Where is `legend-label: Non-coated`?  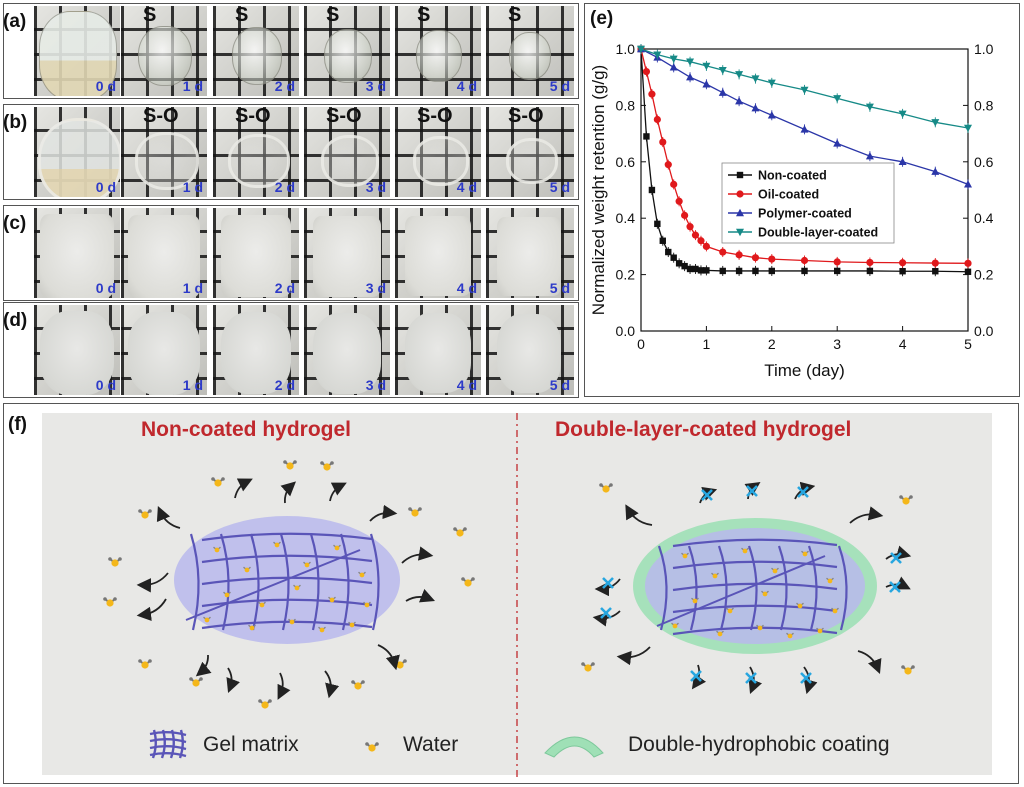
legend-label: Non-coated is located at coordinates (792, 176).